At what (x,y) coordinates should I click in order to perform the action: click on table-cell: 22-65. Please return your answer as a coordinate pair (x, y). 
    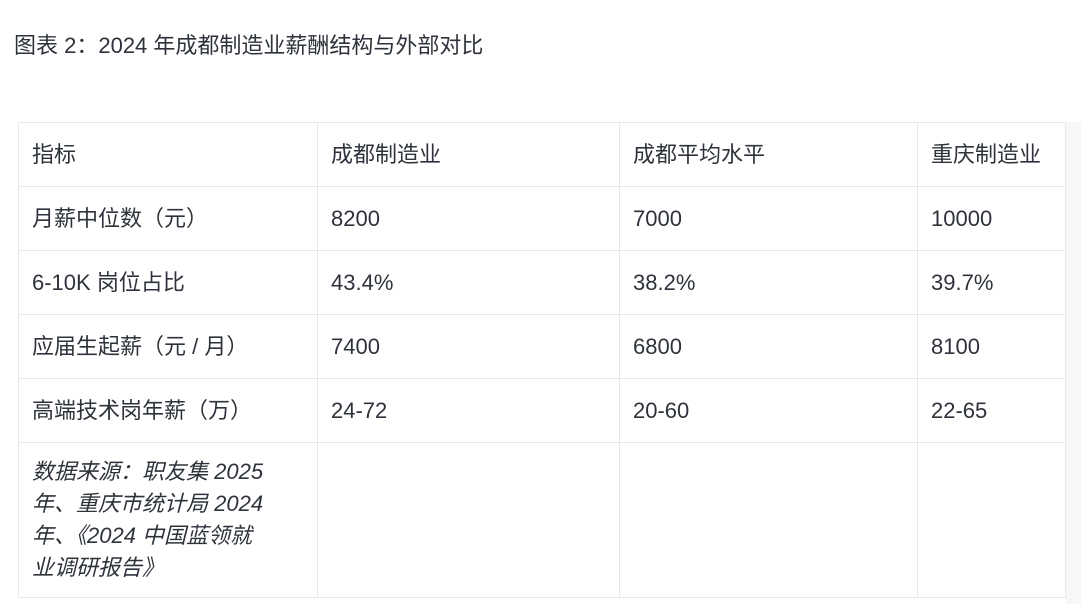
    Looking at the image, I should click on (991, 410).